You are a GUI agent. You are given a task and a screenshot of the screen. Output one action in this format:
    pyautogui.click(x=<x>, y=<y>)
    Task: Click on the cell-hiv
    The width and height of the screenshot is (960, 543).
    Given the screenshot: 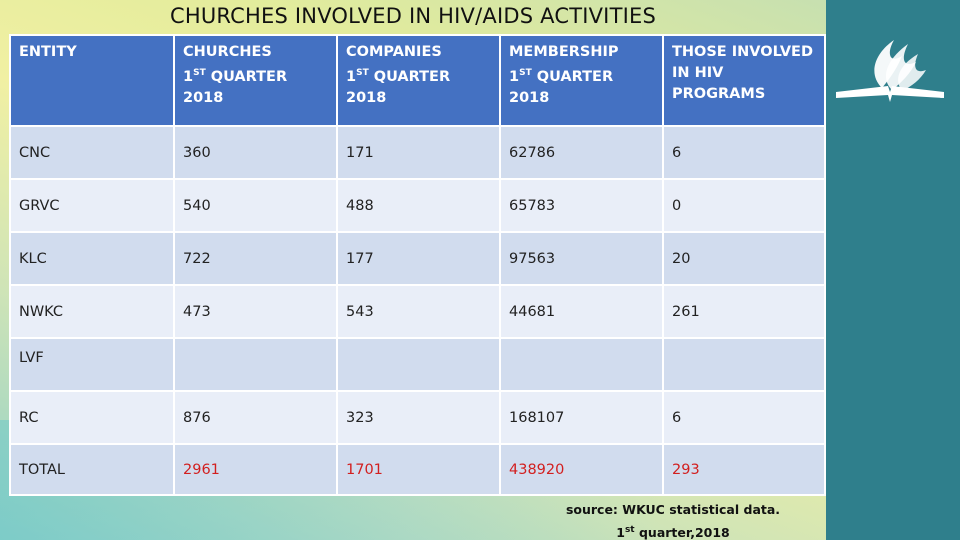 What is the action you would take?
    pyautogui.click(x=744, y=364)
    